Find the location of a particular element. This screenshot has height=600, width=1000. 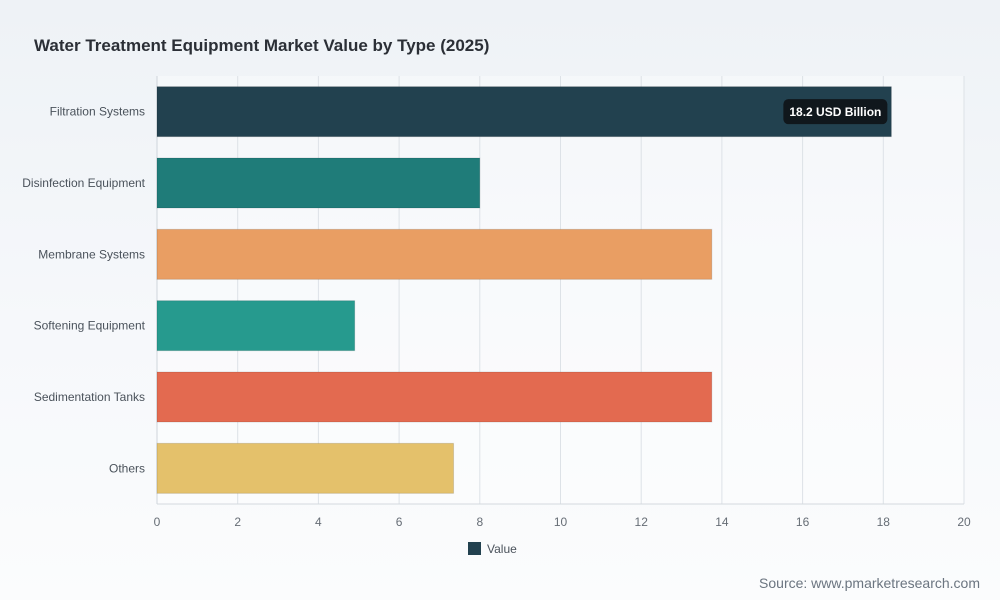

y-tick-label: Others is located at coordinates (127, 468).